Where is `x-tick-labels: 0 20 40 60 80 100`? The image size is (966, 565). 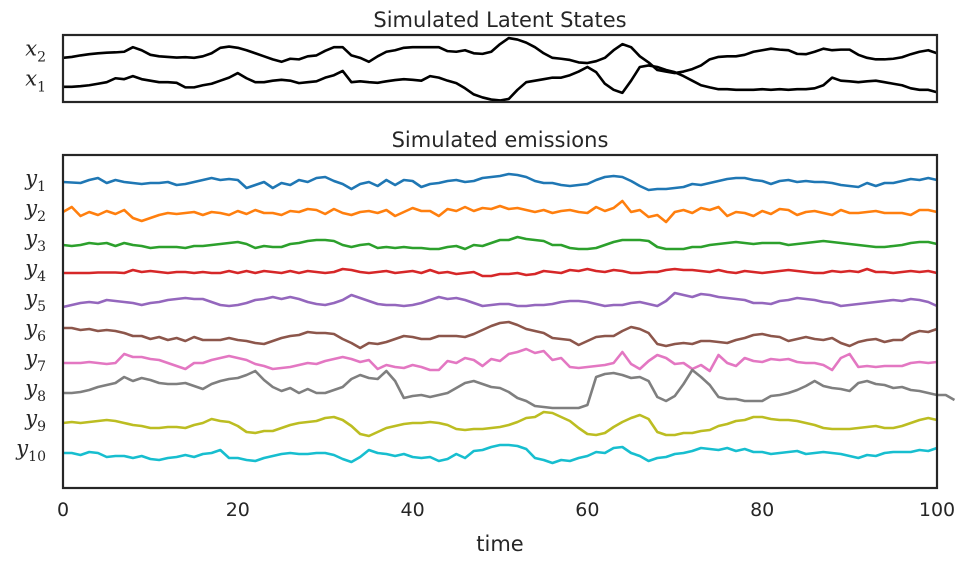 x-tick-labels: 0 20 40 60 80 100 is located at coordinates (506, 510).